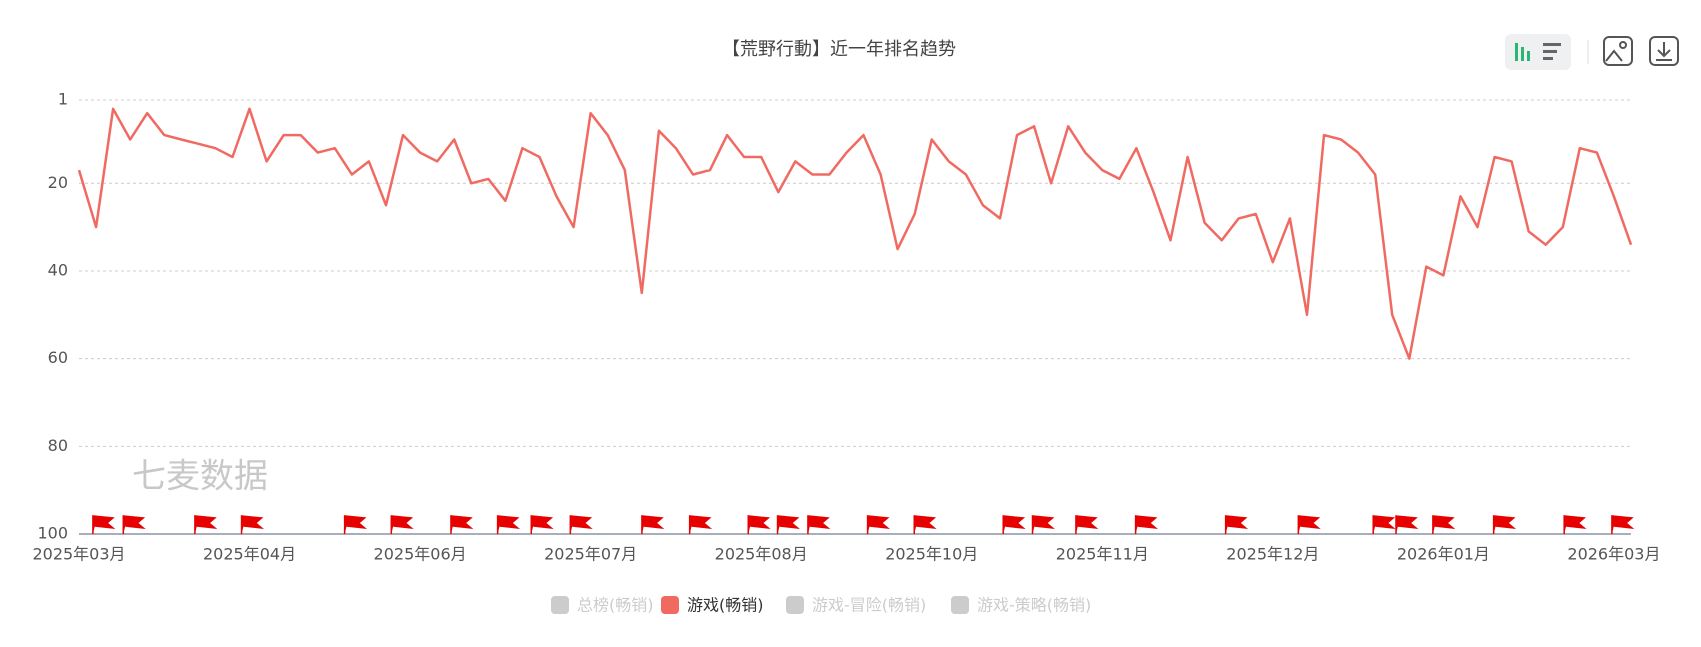  I want to click on legend-label: 游戏-策略(畅销), so click(1034, 605).